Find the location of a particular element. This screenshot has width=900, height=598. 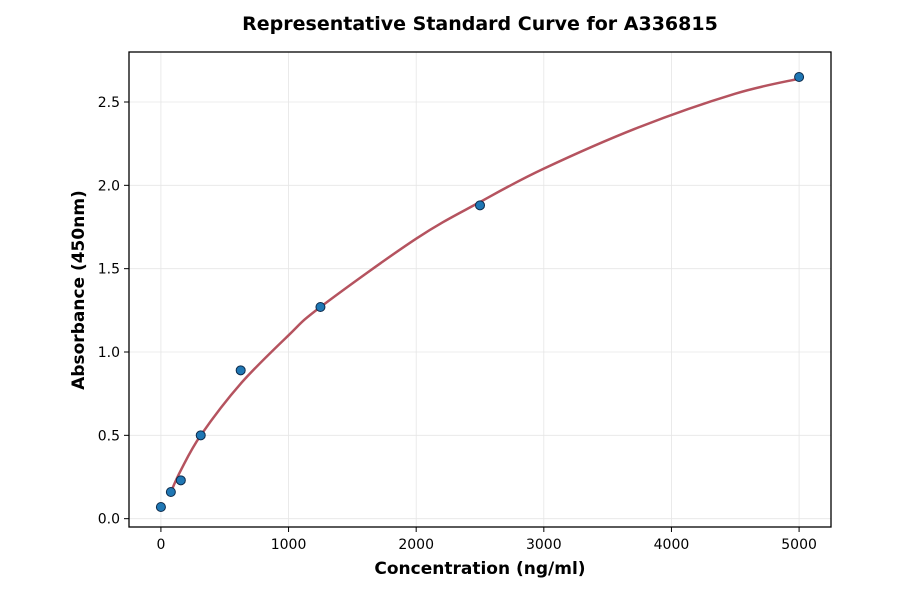

y-tick-label: 2.0 is located at coordinates (109, 186).